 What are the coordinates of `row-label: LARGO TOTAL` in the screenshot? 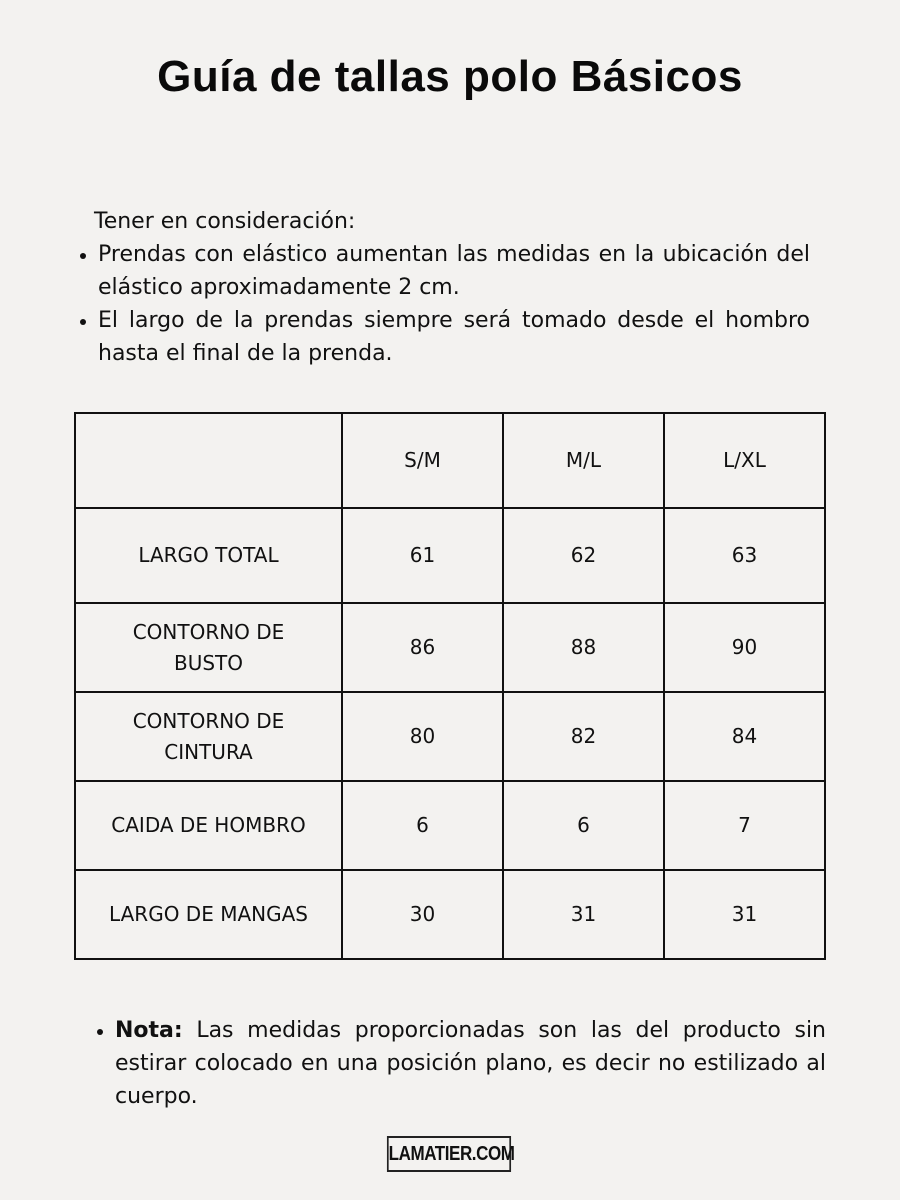 It's located at (208, 555).